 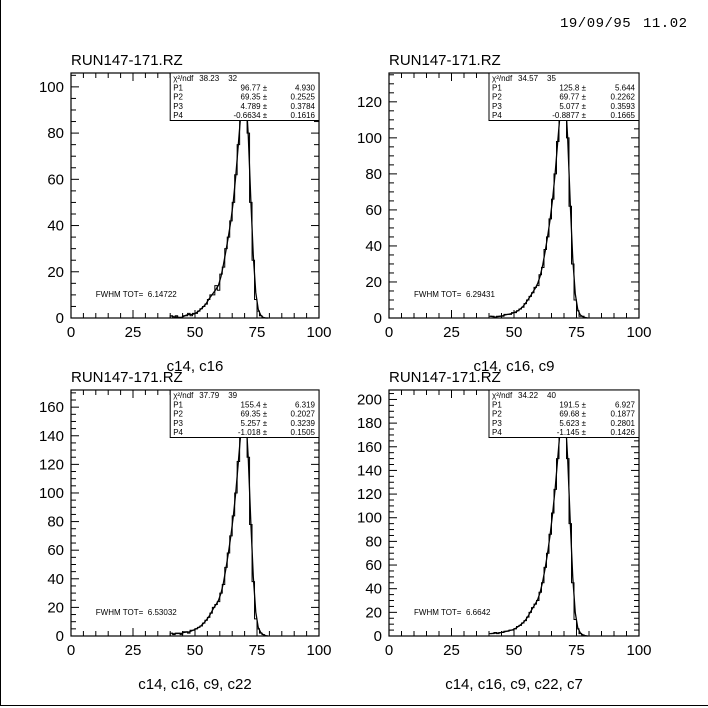 What do you see at coordinates (253, 432) in the screenshot?
I see `fit-param-value: -1.018 ±` at bounding box center [253, 432].